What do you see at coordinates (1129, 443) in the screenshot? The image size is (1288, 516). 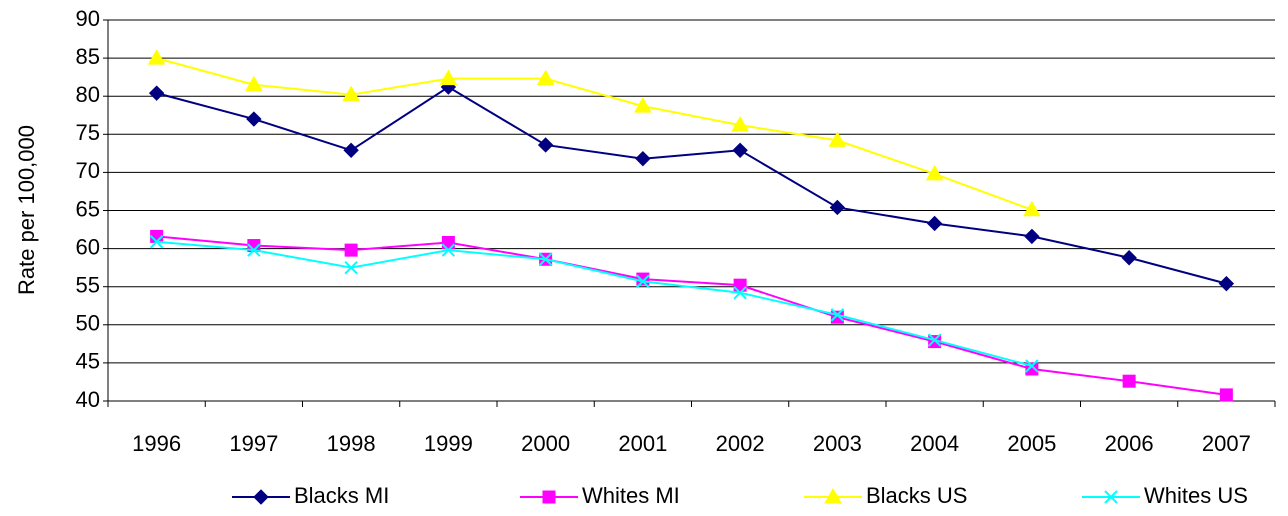 I see `x-tick-label: 2006` at bounding box center [1129, 443].